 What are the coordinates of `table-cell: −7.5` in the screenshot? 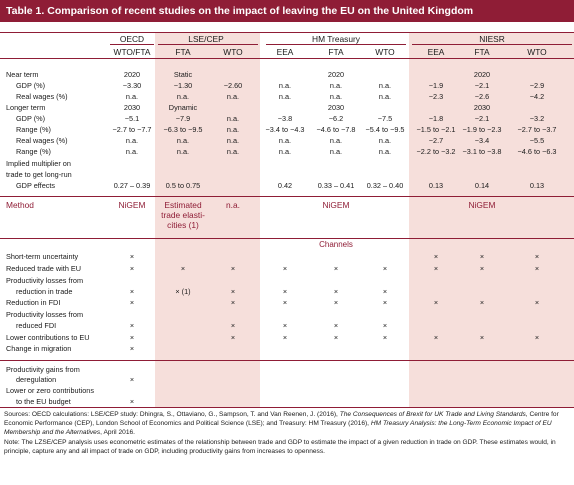 It's located at (385, 118).